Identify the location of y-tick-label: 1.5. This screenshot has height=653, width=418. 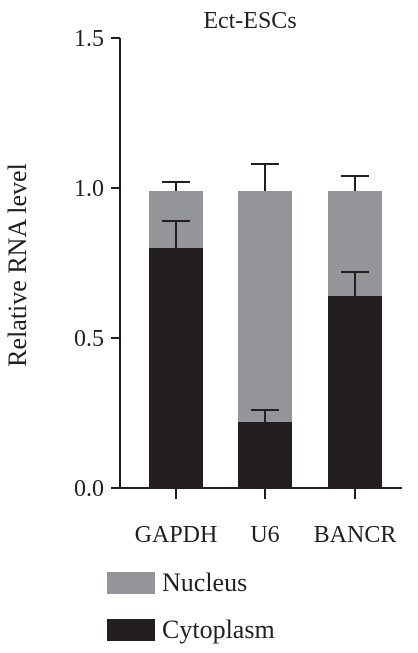
(89, 39).